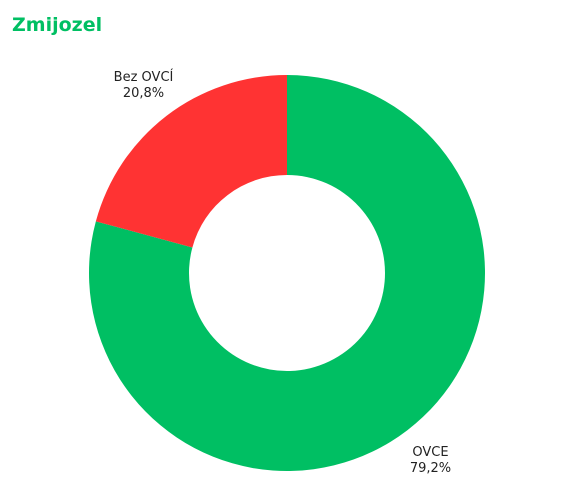 The width and height of the screenshot is (575, 500). Describe the element at coordinates (430, 452) in the screenshot. I see `slice-label: OVCE` at that location.